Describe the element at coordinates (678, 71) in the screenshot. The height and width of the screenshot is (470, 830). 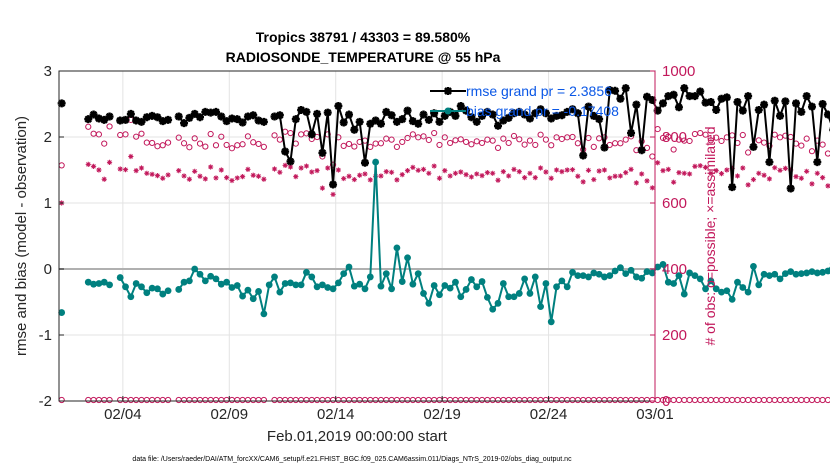
I see `y-right-tick-label: 1000` at that location.